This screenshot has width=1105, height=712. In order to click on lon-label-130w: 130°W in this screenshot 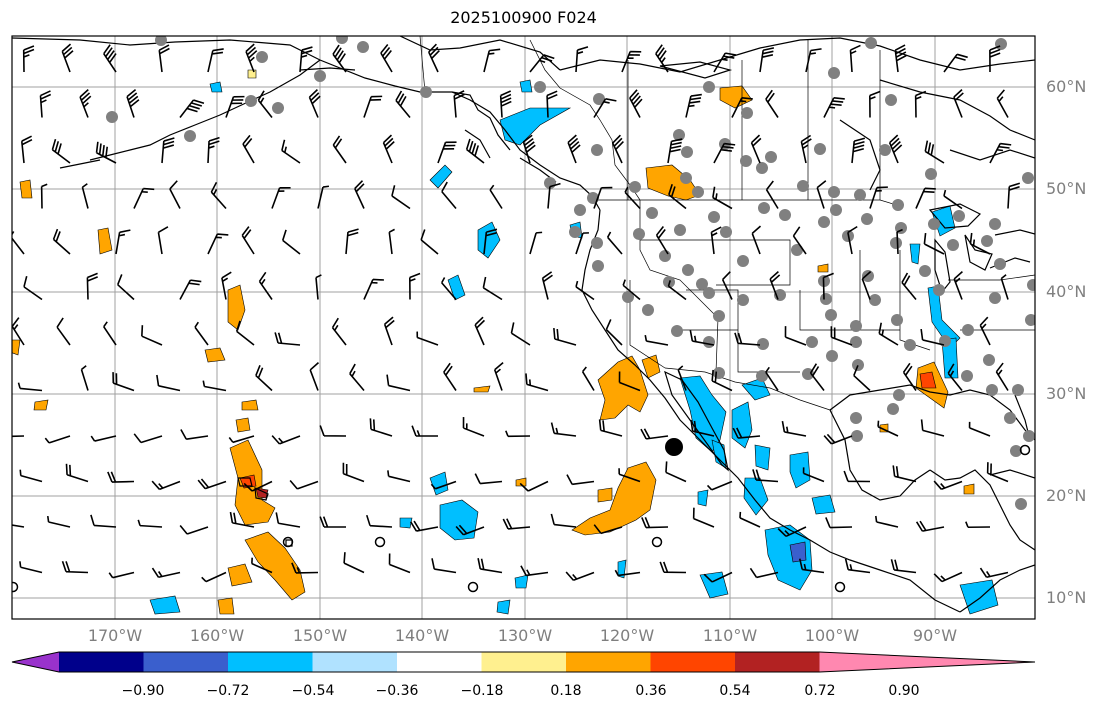, I will do `click(525, 635)`.